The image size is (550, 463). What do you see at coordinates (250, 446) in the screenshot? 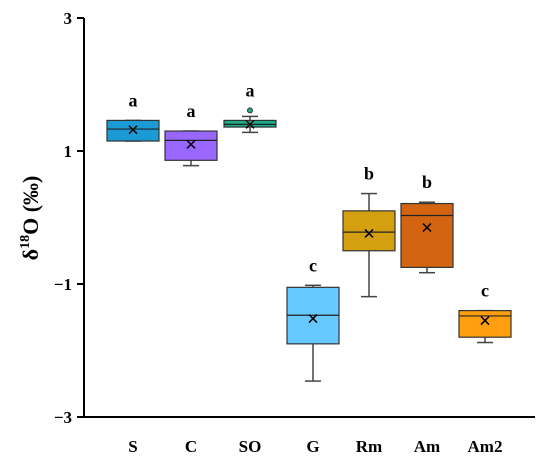
I see `x-category-label: SO` at bounding box center [250, 446].